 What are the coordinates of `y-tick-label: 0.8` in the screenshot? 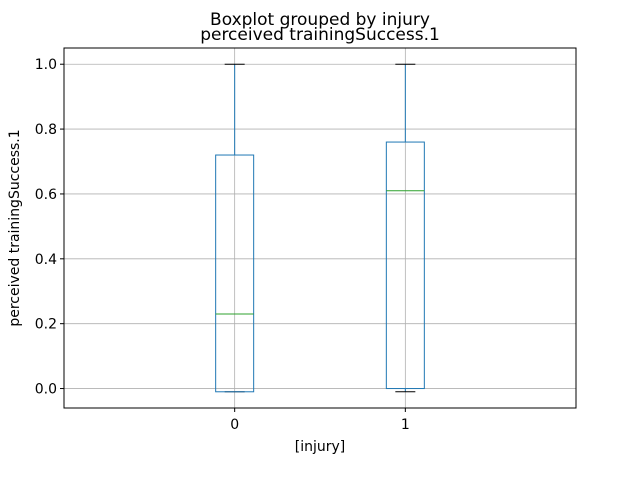 It's located at (46, 130).